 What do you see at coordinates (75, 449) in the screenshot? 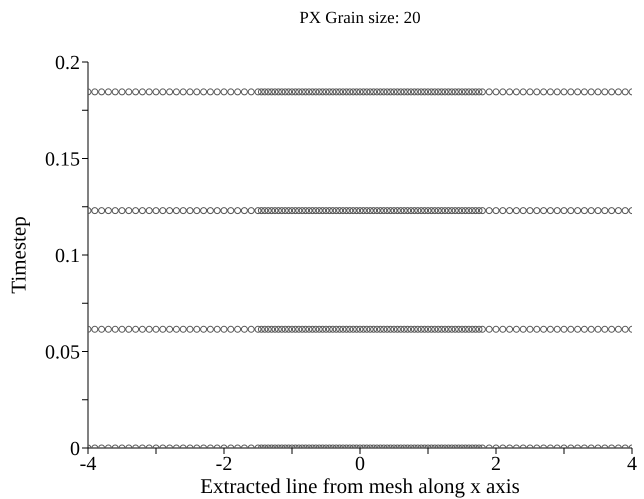
I see `y-tick-label: 0` at bounding box center [75, 449].